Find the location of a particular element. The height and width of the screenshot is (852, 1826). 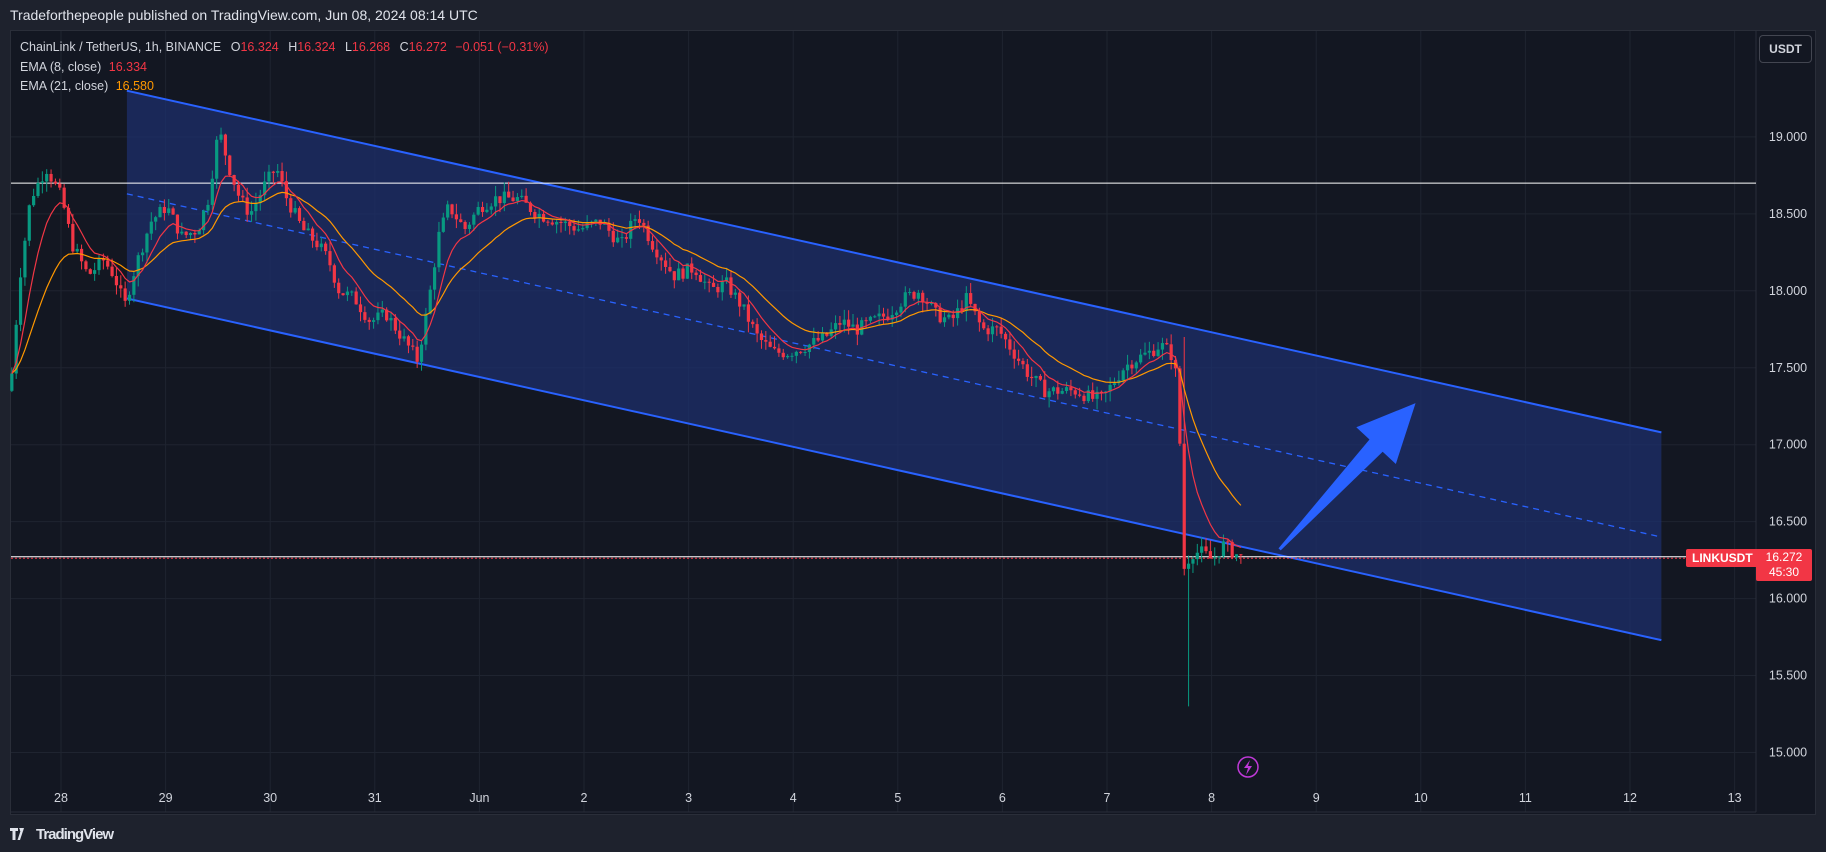

price-tick-label: 15.500 is located at coordinates (1788, 676).